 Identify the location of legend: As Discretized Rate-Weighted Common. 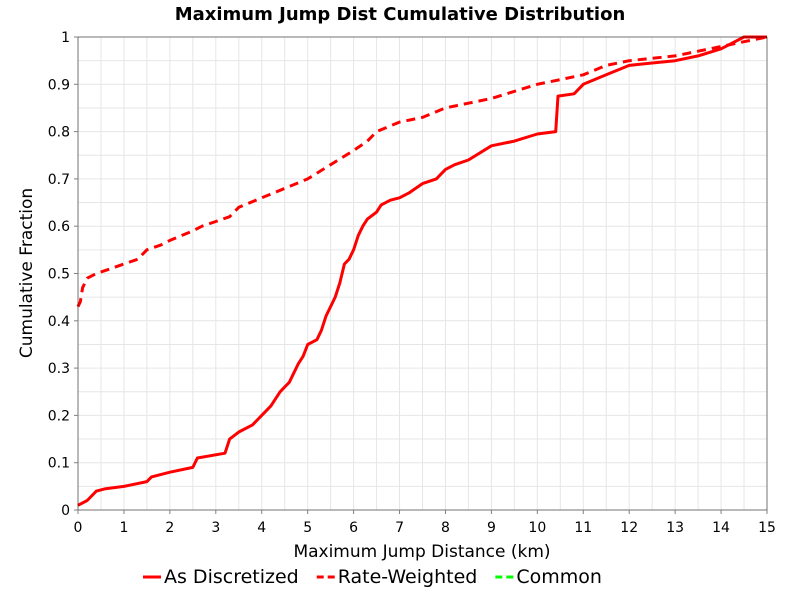
(372, 577).